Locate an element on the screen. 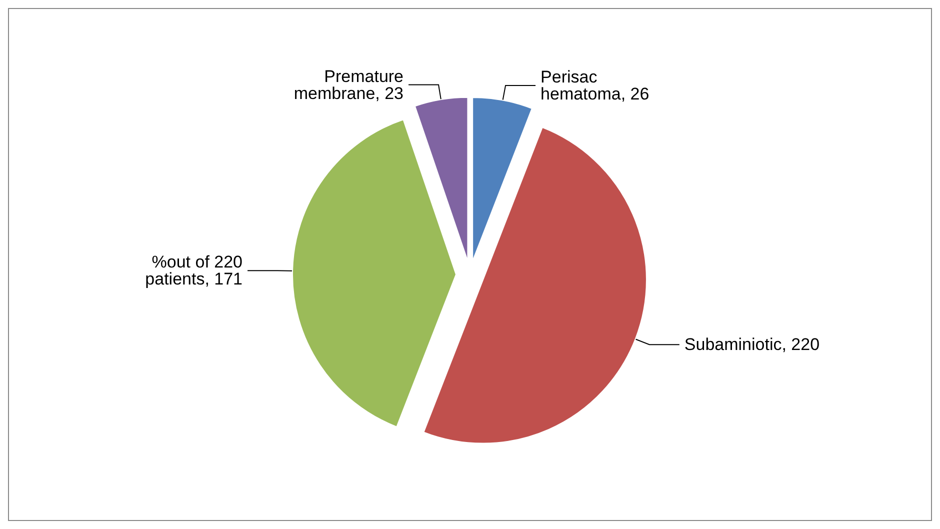  slice-label: Premature membrane, 23 is located at coordinates (349, 84).